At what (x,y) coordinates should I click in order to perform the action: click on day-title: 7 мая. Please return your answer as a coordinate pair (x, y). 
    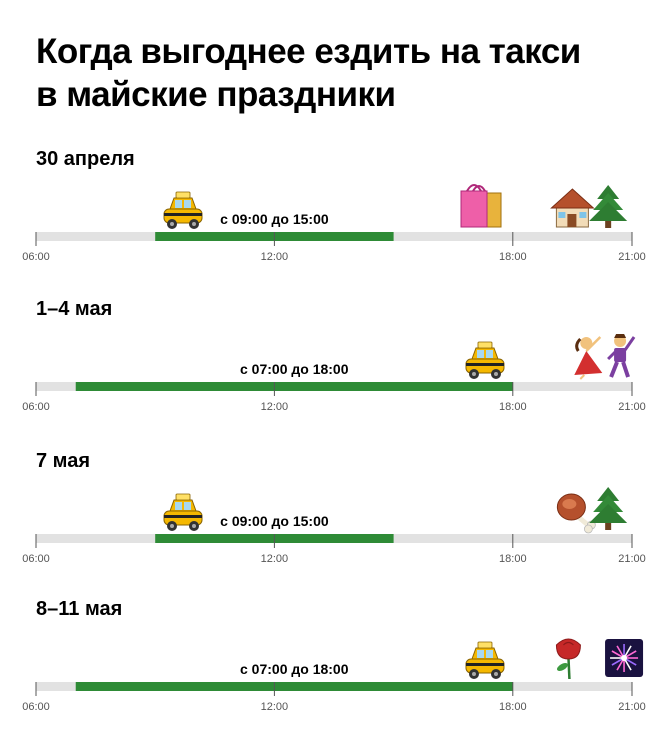
    Looking at the image, I should click on (63, 461).